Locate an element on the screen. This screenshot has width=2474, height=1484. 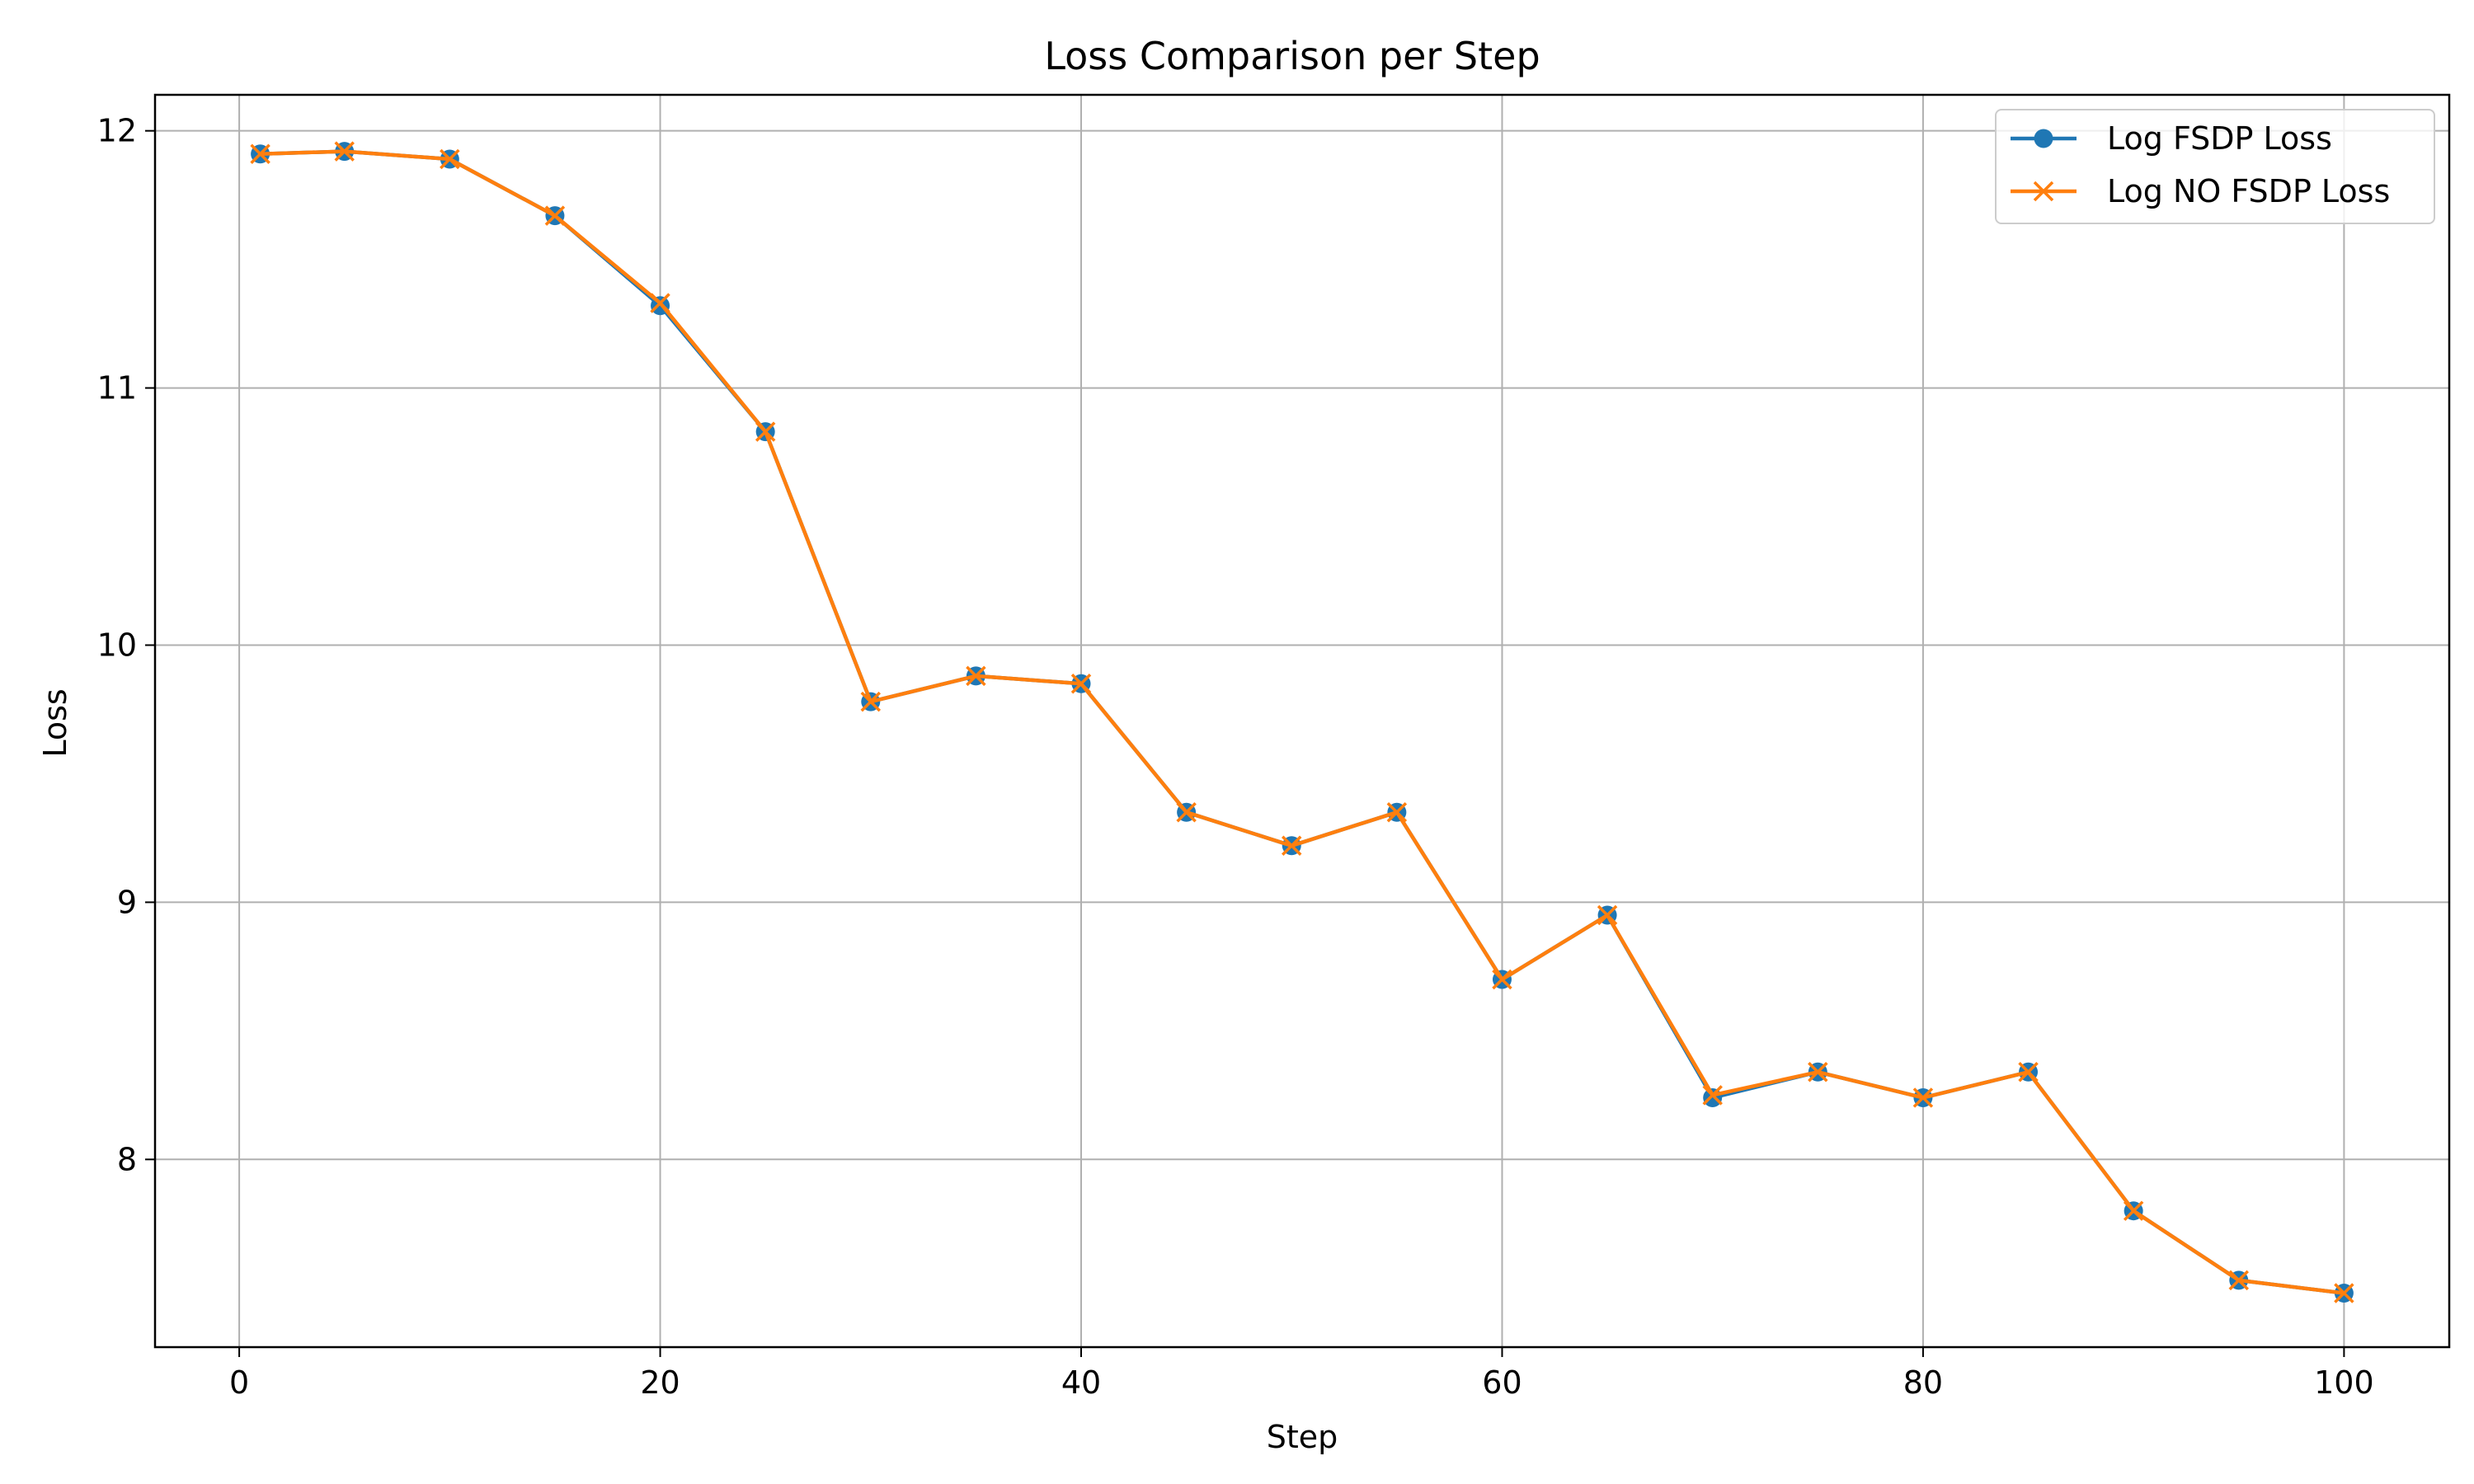
chart-title: Loss Comparison per Step is located at coordinates (1292, 56).